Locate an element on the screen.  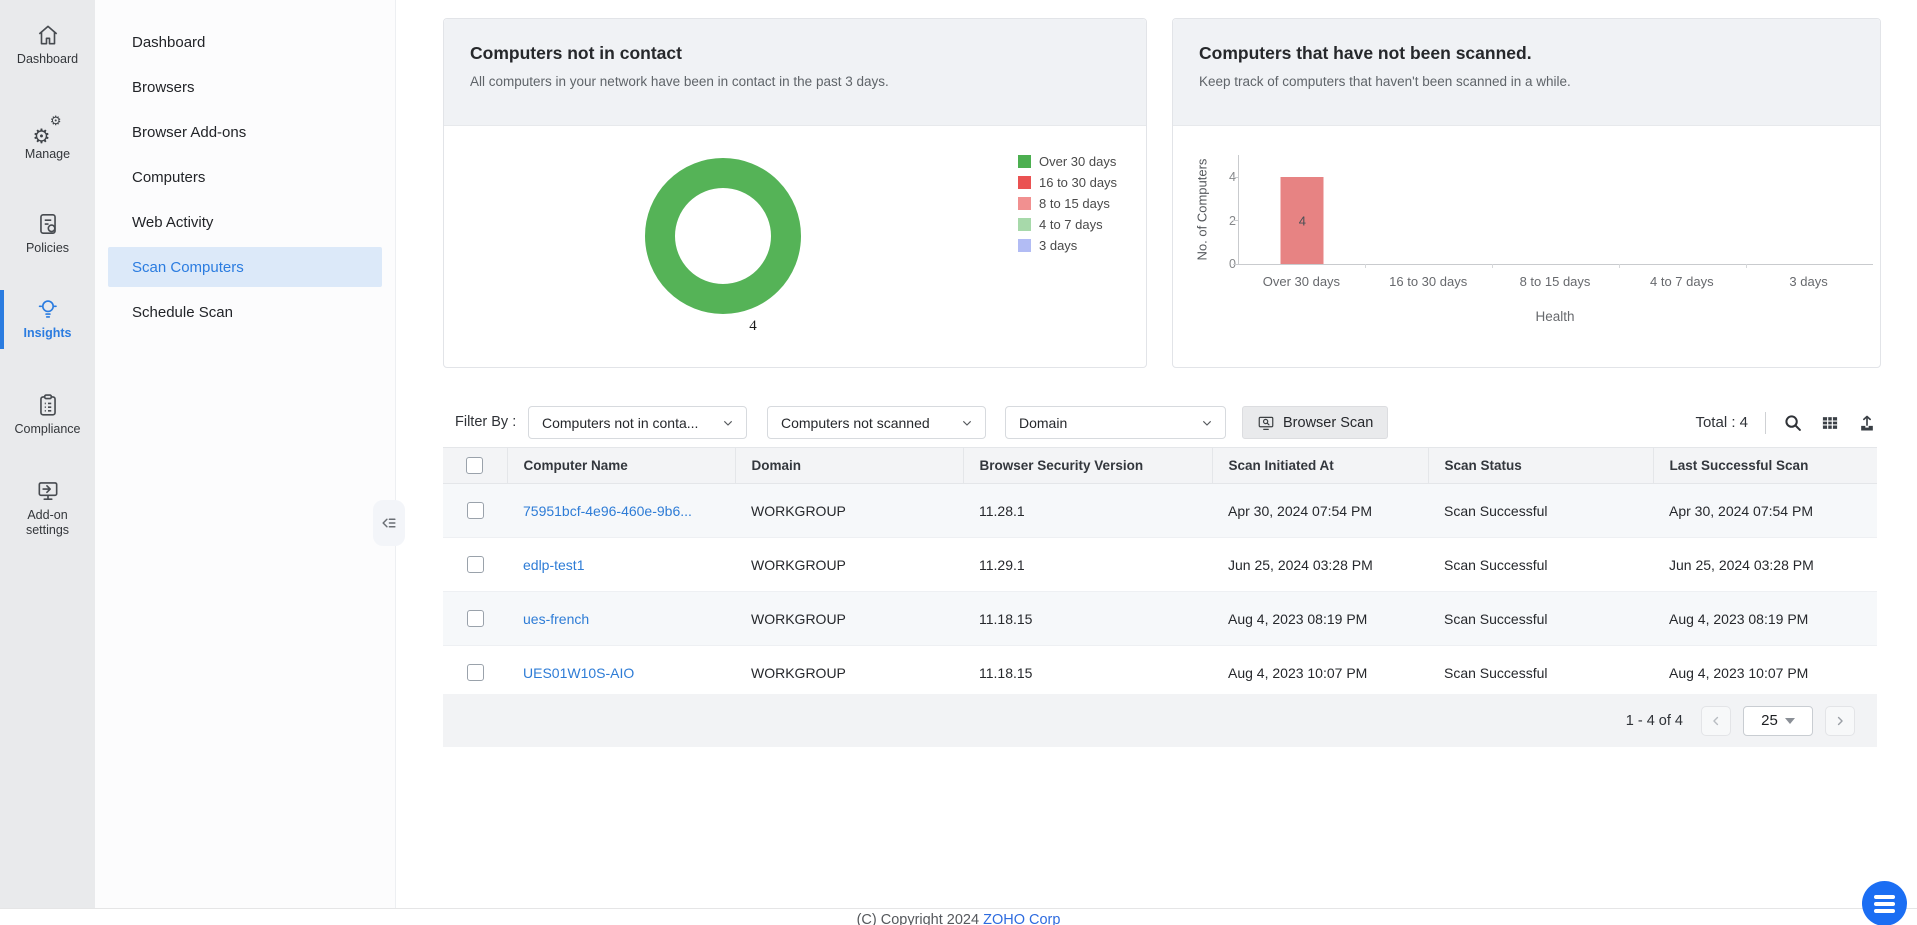
y-tick-mark is located at coordinates (1235, 220).